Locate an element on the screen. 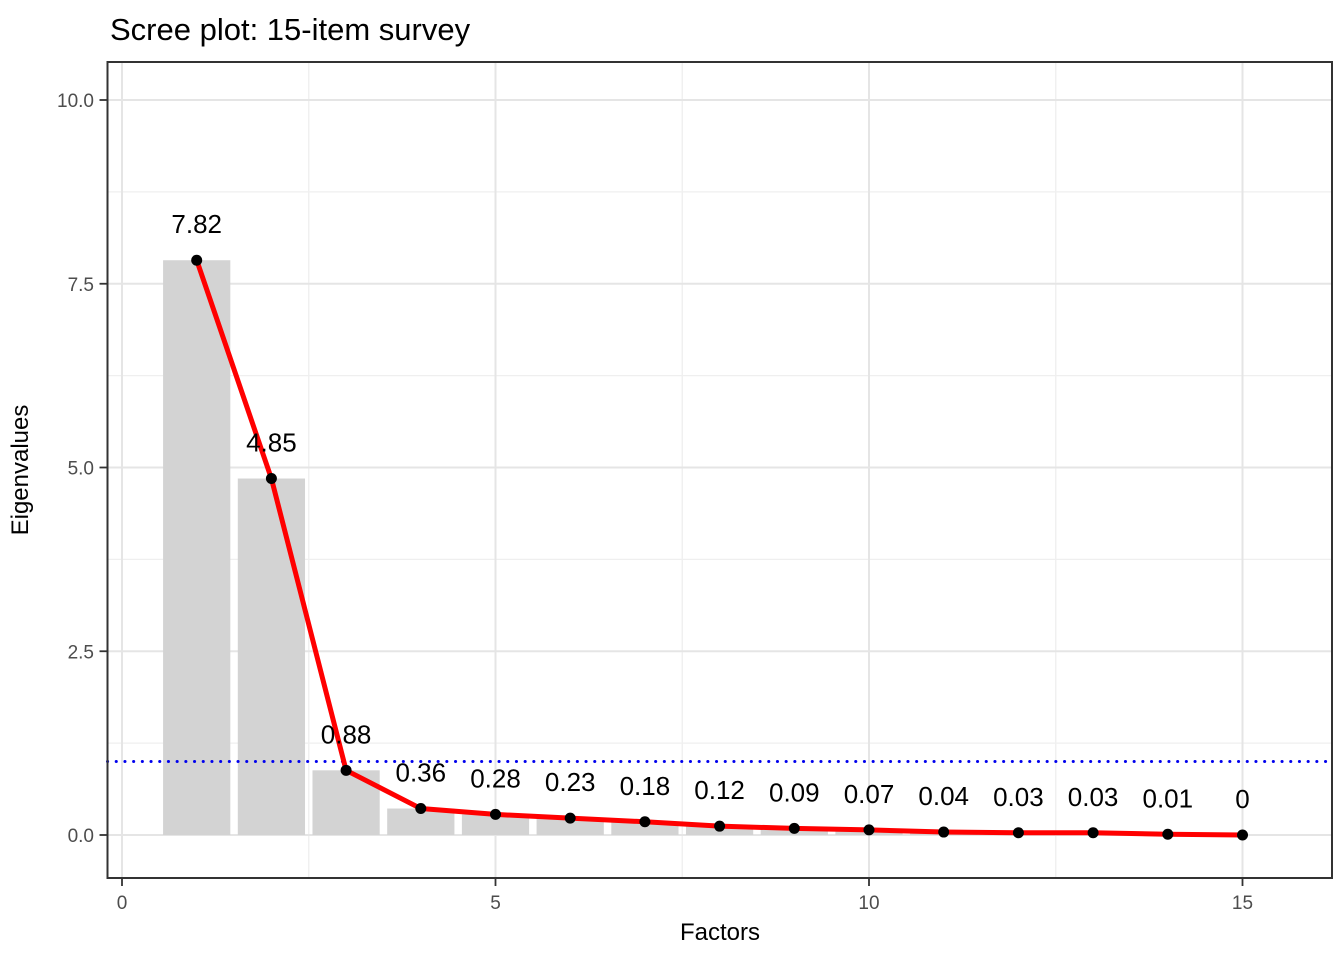 The width and height of the screenshot is (1344, 960). point-label-9: 0.09 is located at coordinates (794, 792).